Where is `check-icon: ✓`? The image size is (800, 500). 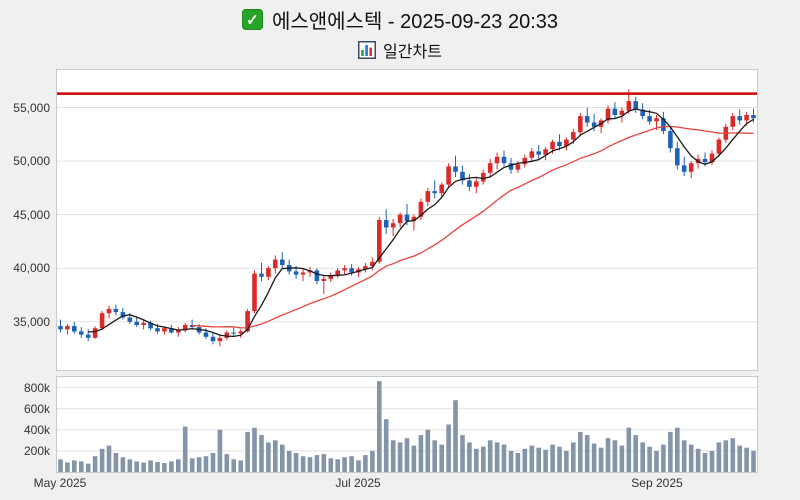 check-icon: ✓ is located at coordinates (252, 19).